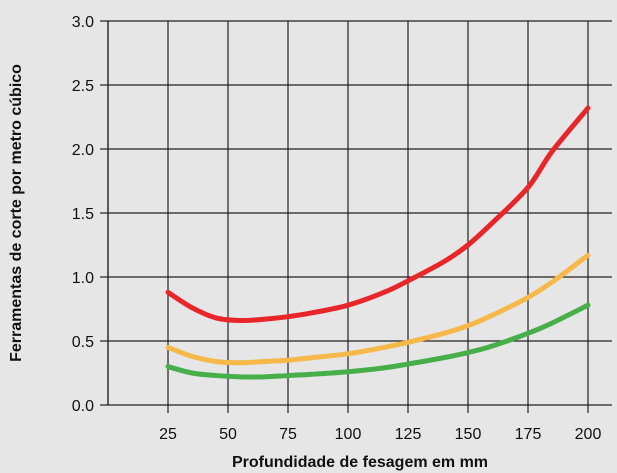 The image size is (617, 473). What do you see at coordinates (348, 434) in the screenshot?
I see `x-tick-label: 100` at bounding box center [348, 434].